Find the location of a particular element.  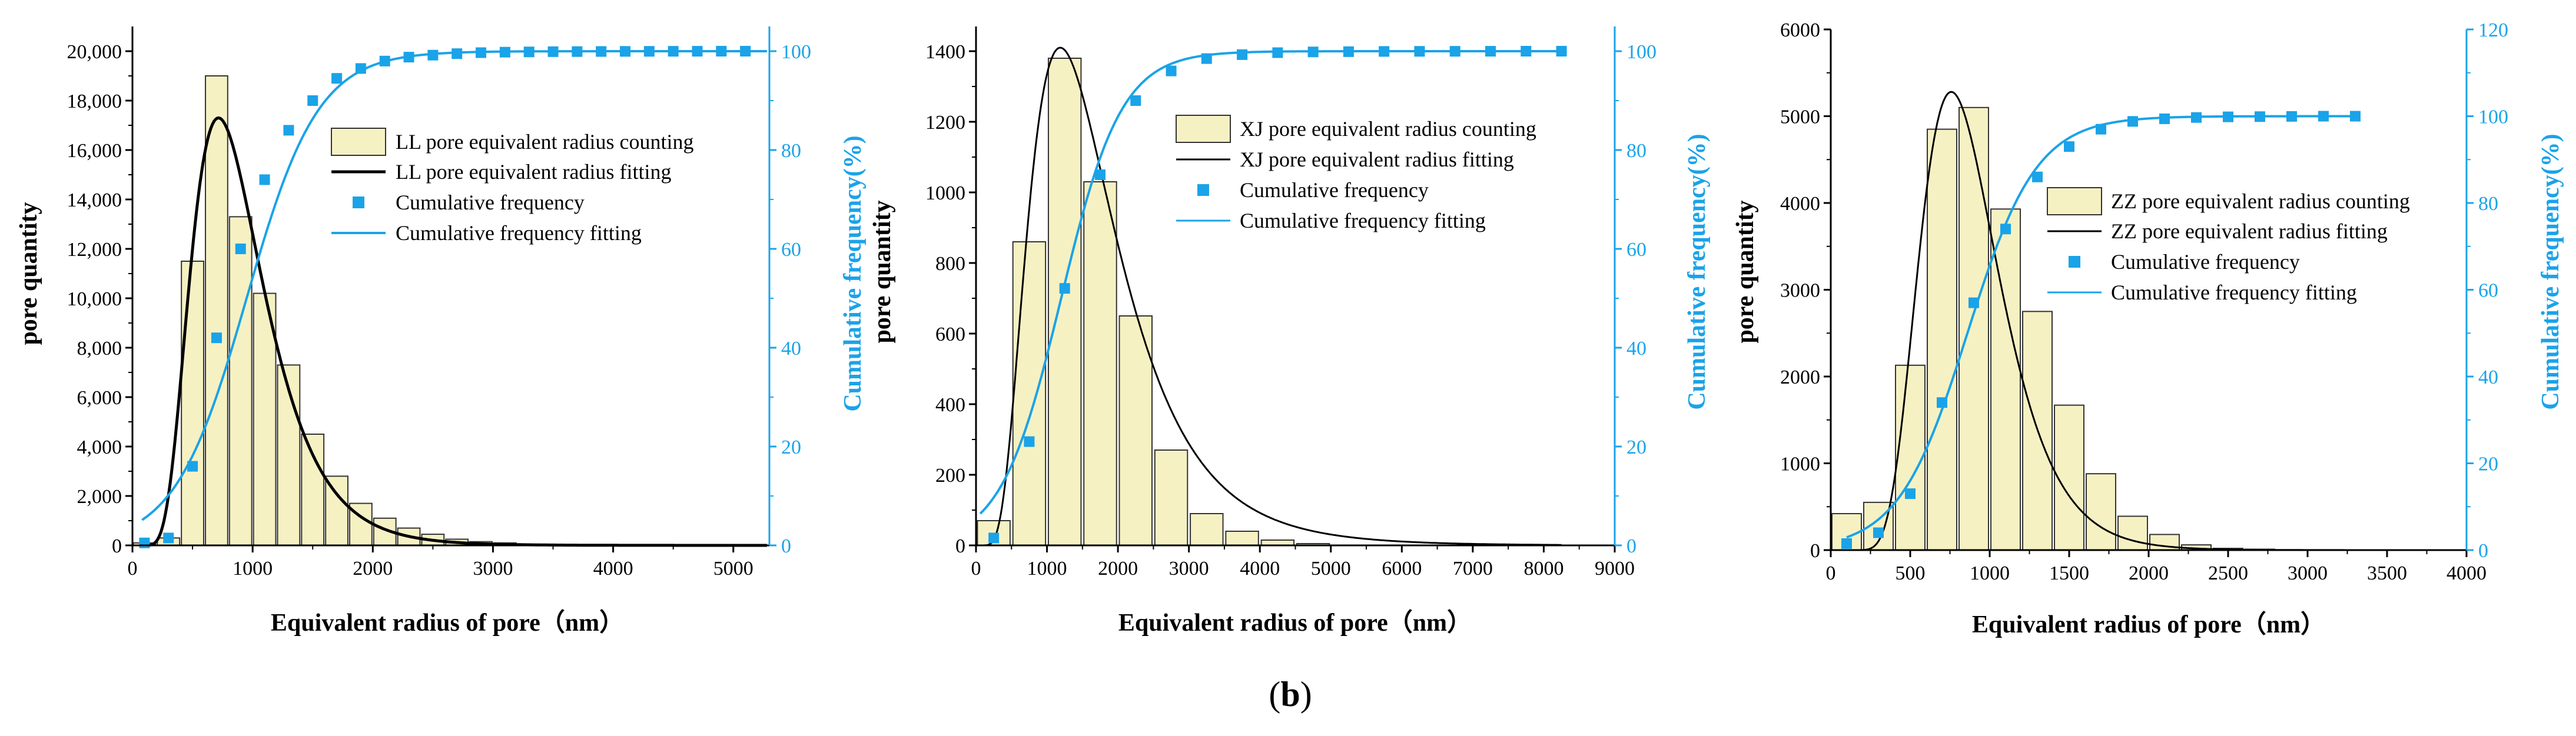

ll-x-tick-label: 2000 is located at coordinates (373, 569).